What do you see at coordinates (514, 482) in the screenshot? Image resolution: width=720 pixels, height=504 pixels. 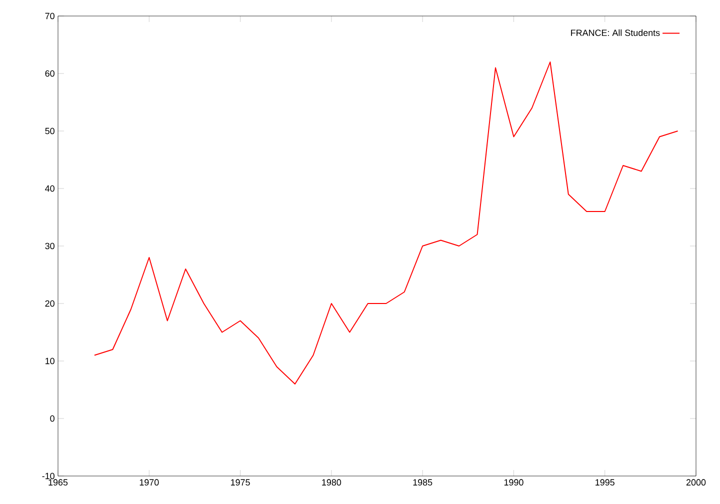 I see `x-tick-label: 1990` at bounding box center [514, 482].